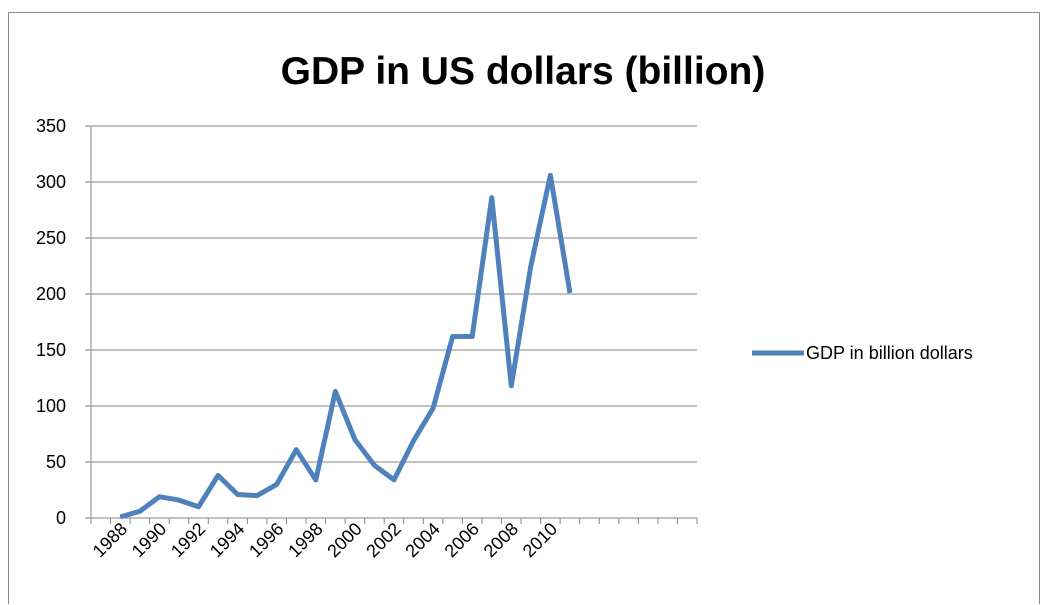 Image resolution: width=1046 pixels, height=605 pixels. I want to click on x-tick-label: 2006, so click(462, 540).